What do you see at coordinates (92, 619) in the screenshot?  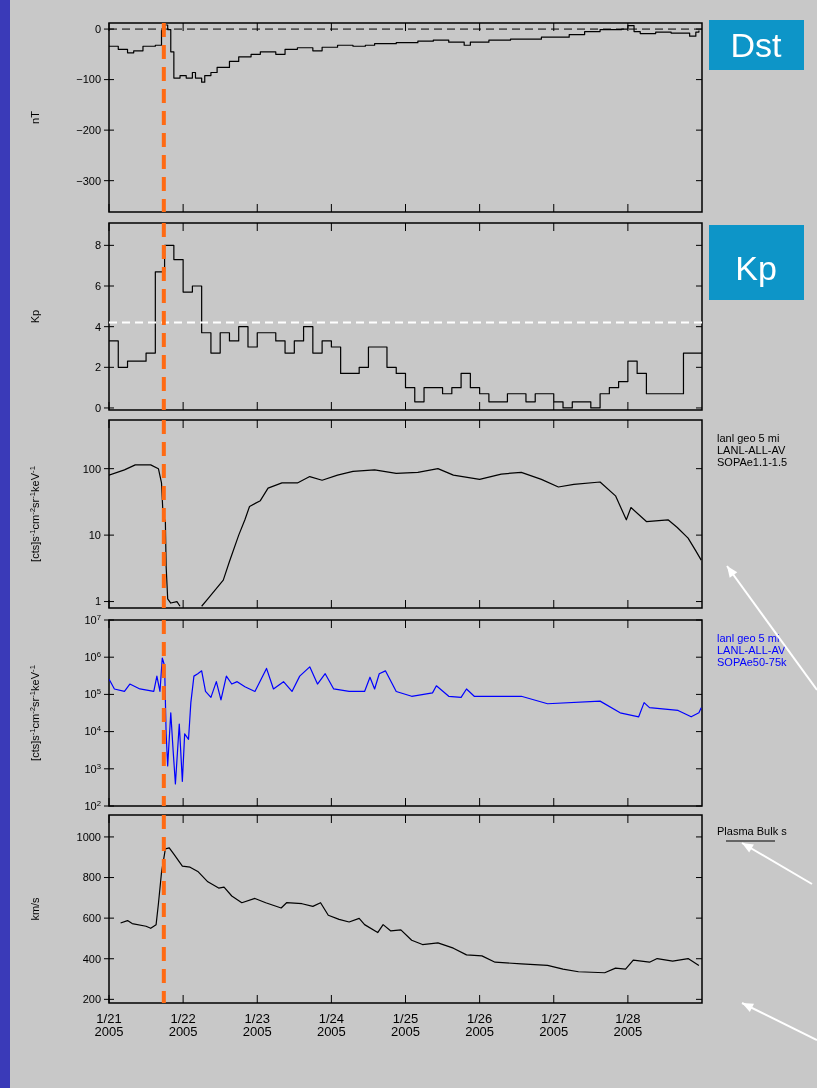 I see `y-tick-label: 10$^{7}$` at bounding box center [92, 619].